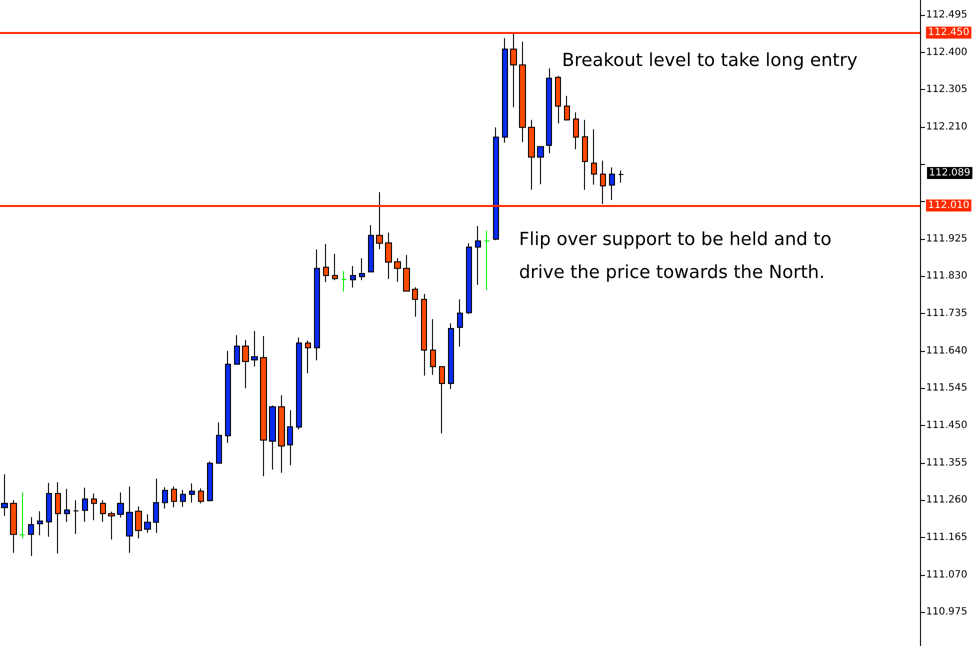 This screenshot has width=975, height=646. What do you see at coordinates (710, 60) in the screenshot?
I see `annotation: Breakout level to take long entry` at bounding box center [710, 60].